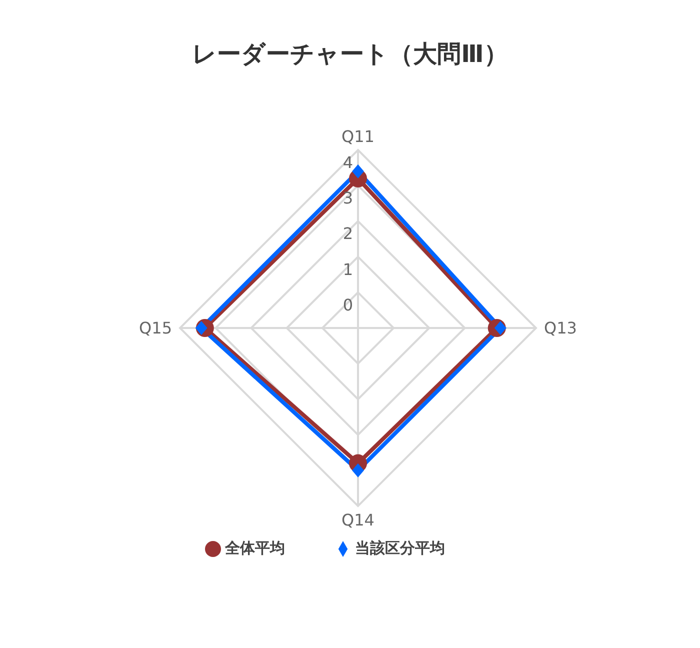  I want to click on y-tick-label: 0, so click(348, 304).